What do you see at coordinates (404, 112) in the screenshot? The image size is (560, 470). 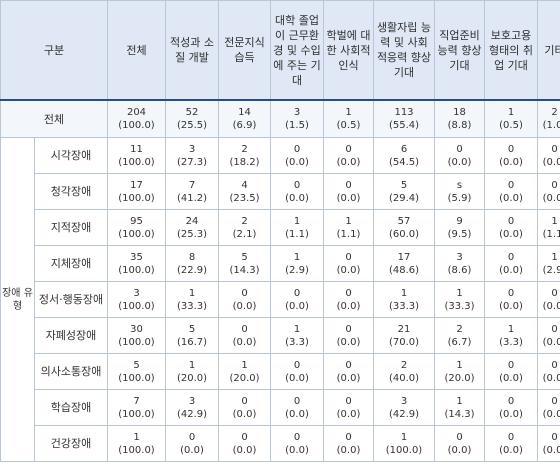 I see `cell-count: 113` at bounding box center [404, 112].